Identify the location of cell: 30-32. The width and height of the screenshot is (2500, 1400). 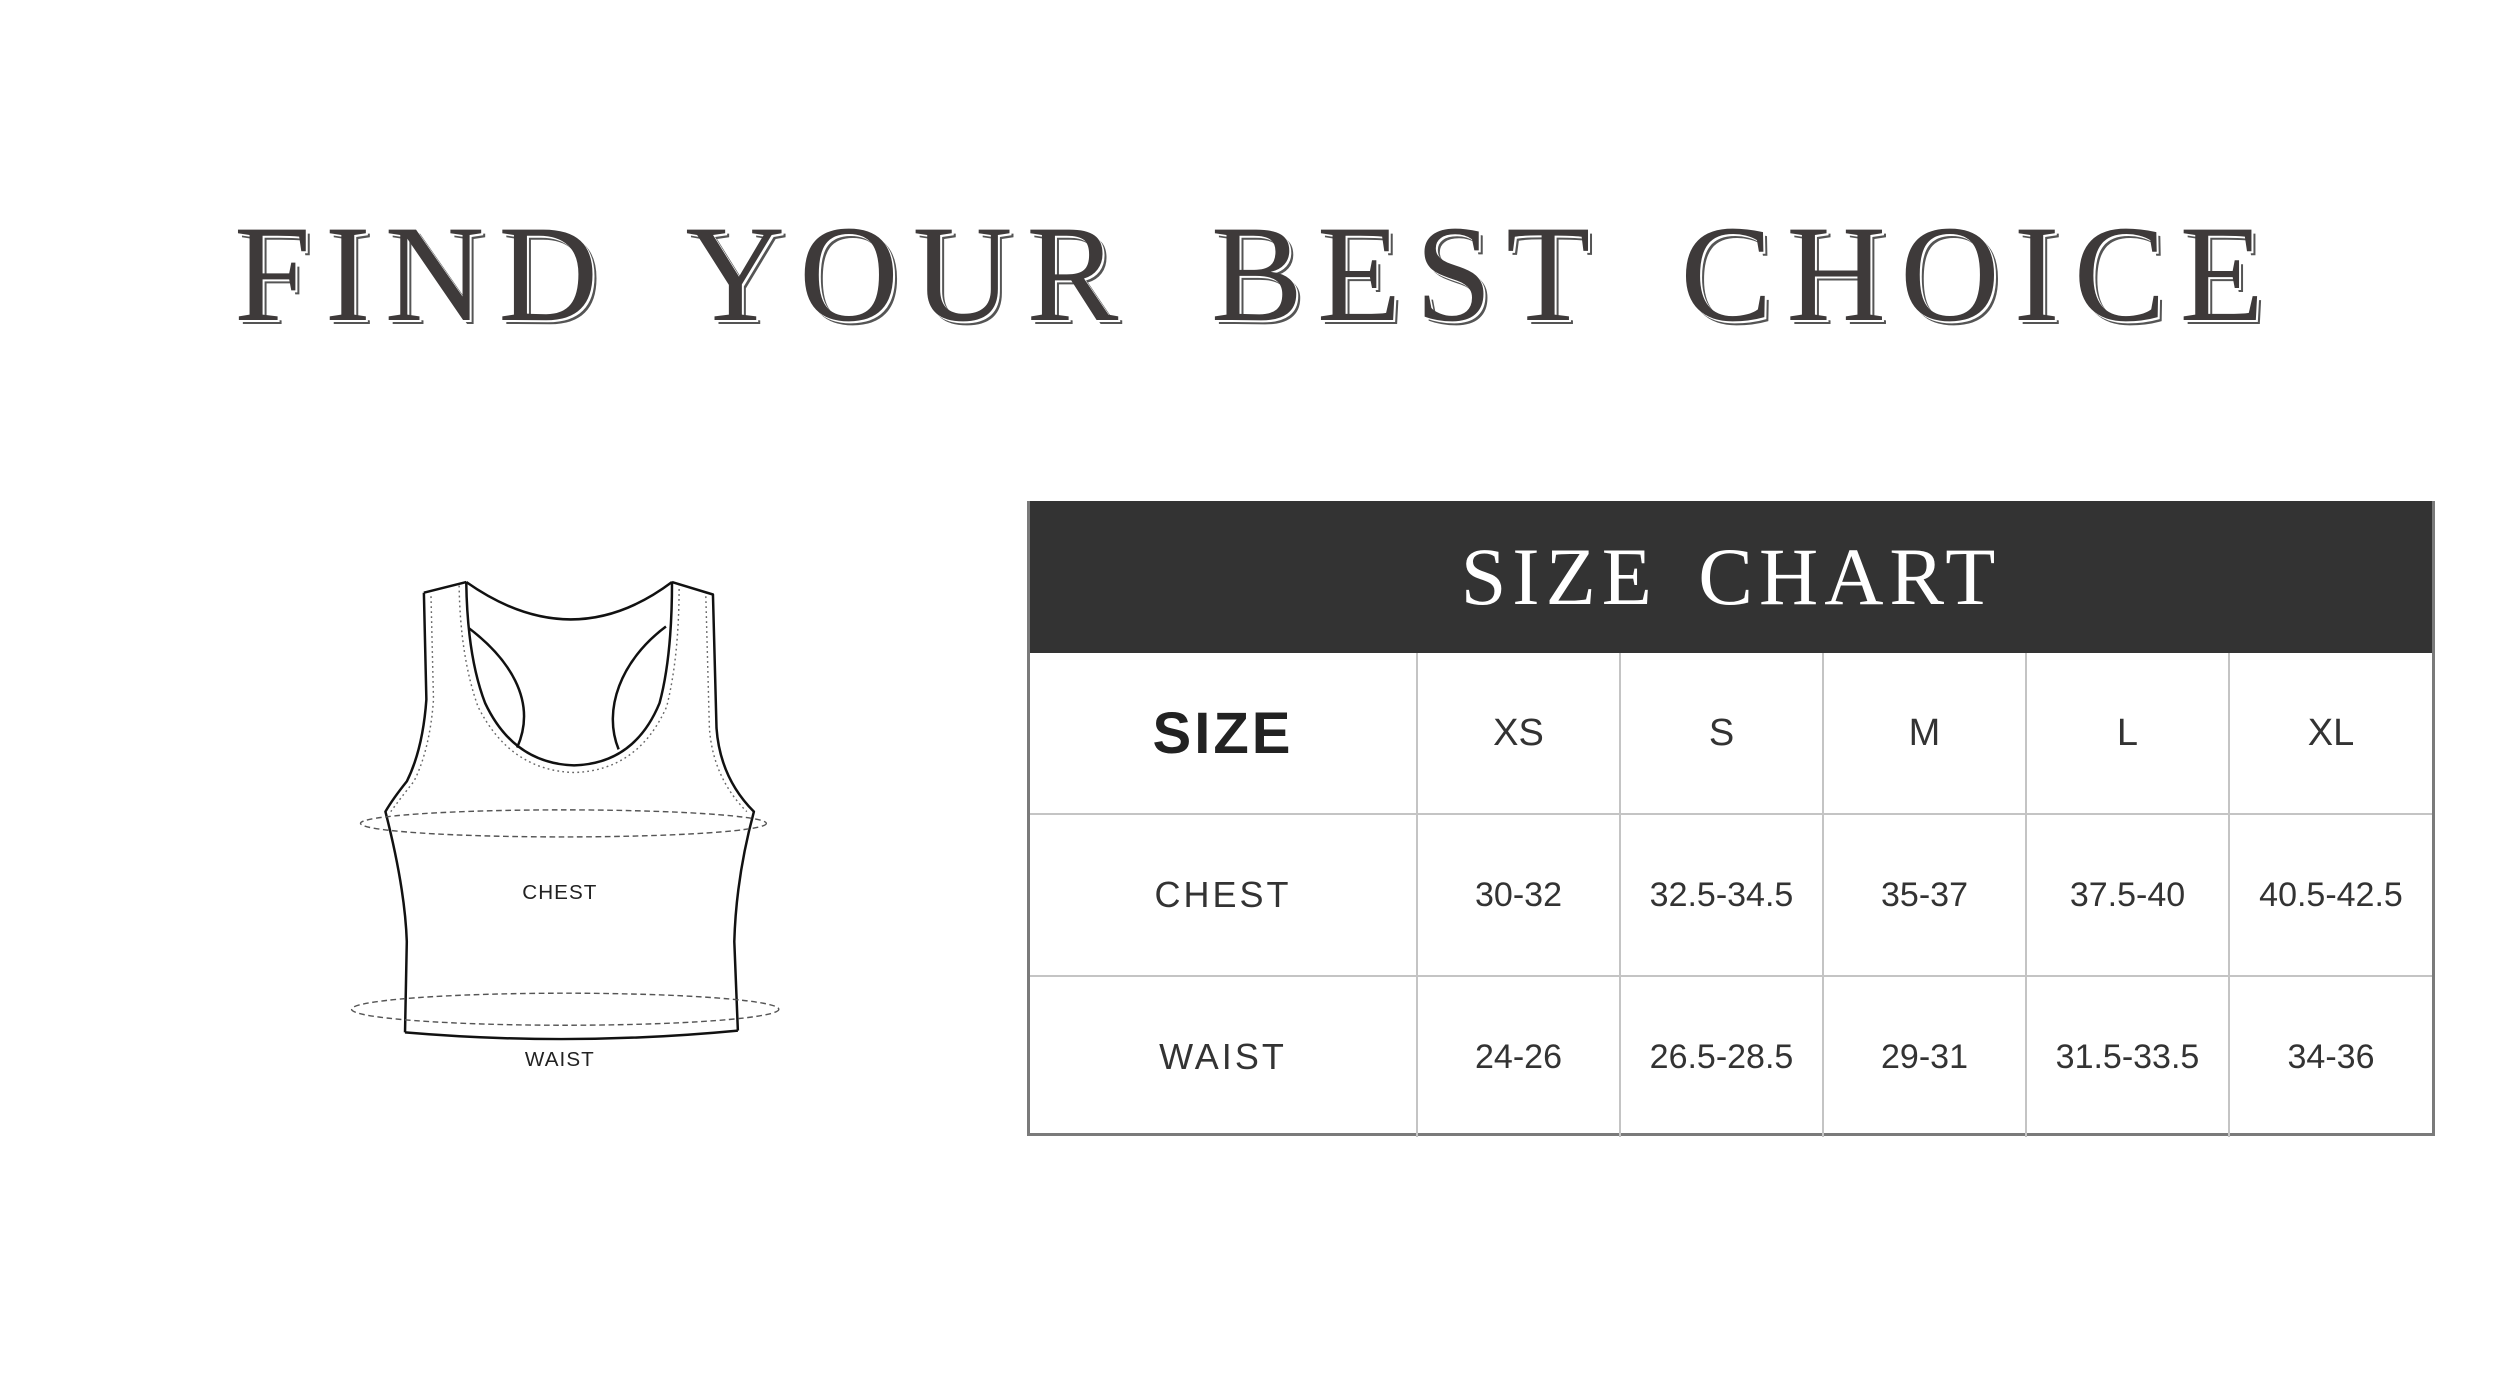
(1518, 895).